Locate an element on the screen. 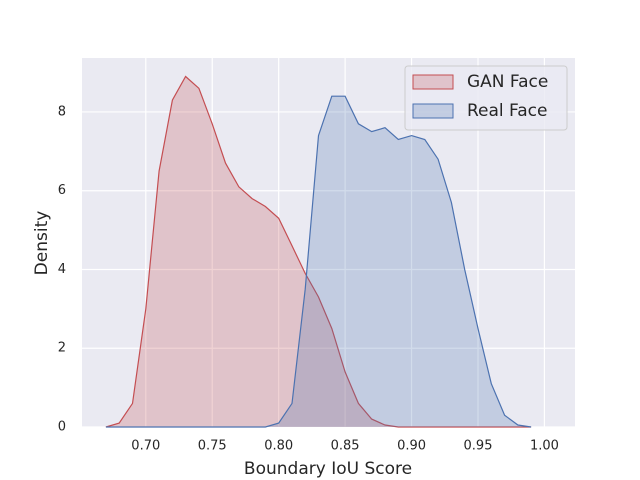  legend-box is located at coordinates (486, 98).